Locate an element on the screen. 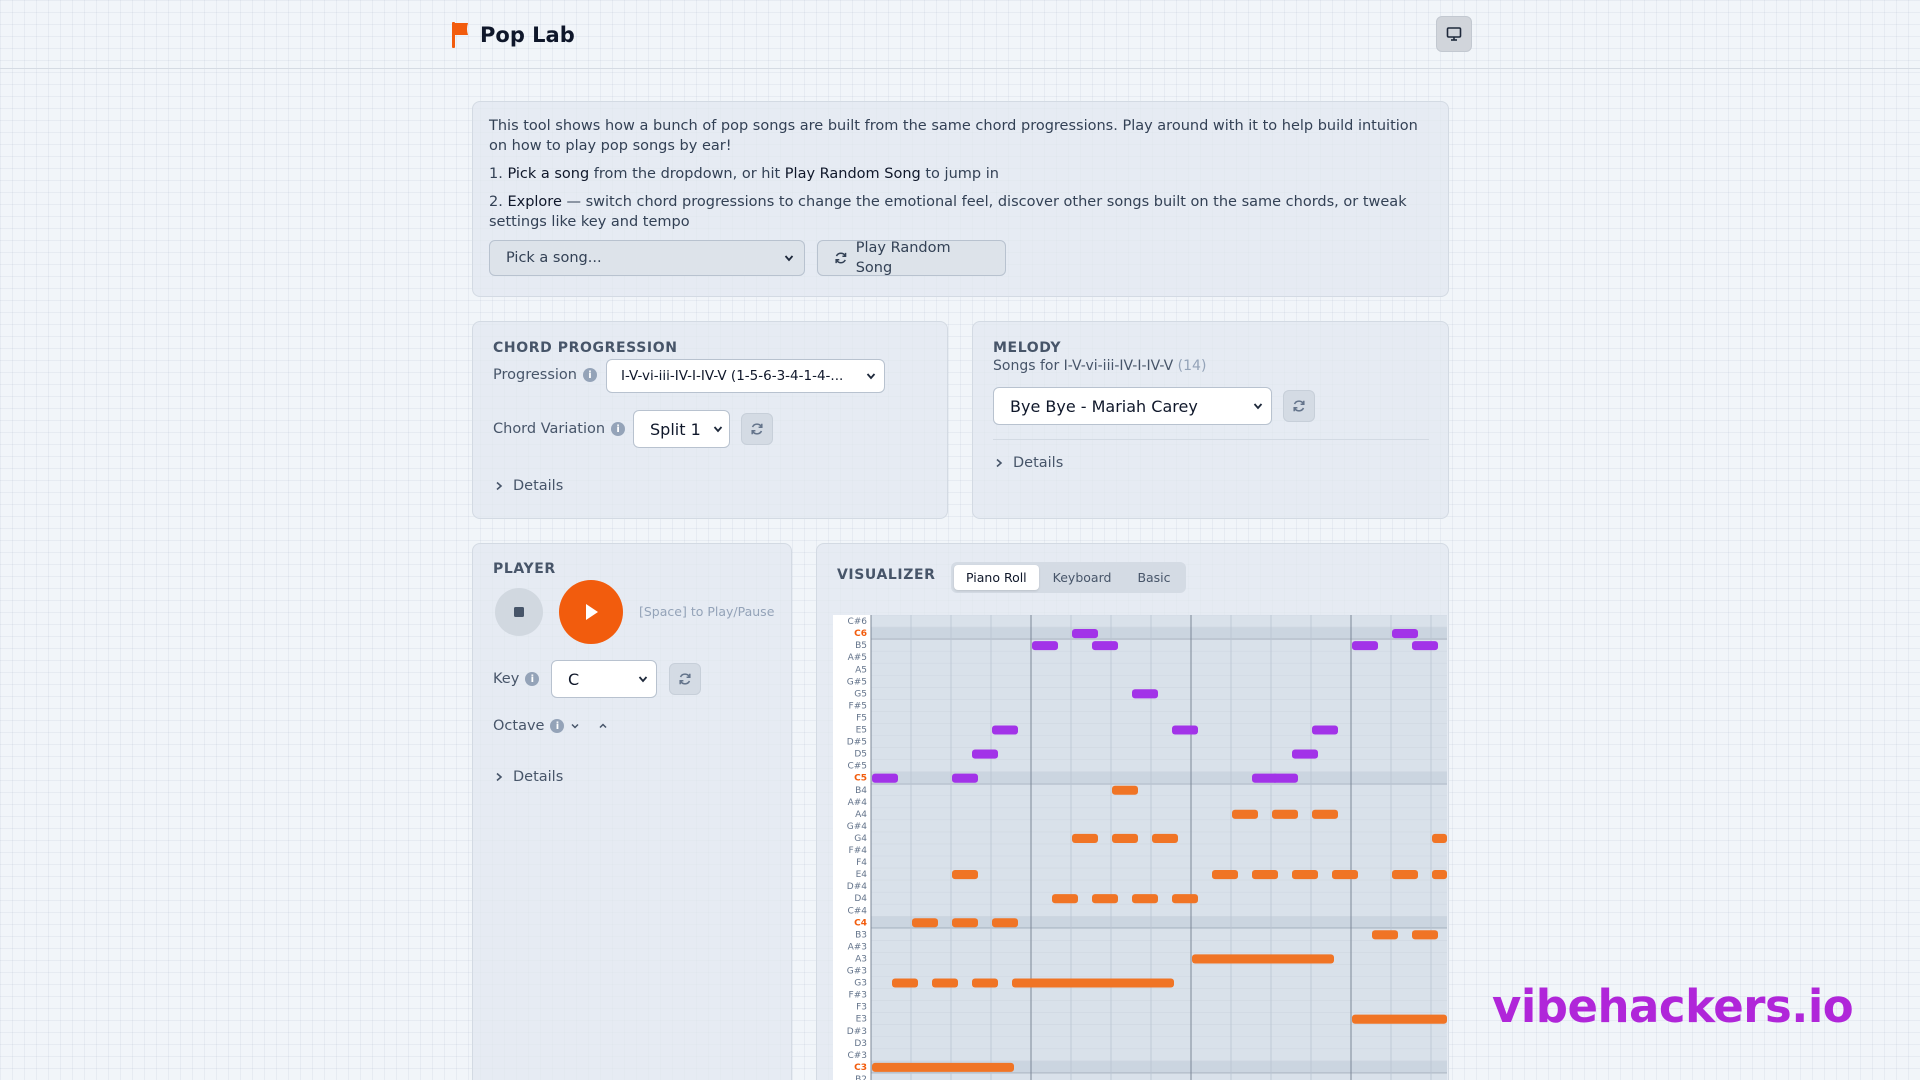 Image resolution: width=1920 pixels, height=1080 pixels. tab-piano-roll: Piano Roll is located at coordinates (996, 577).